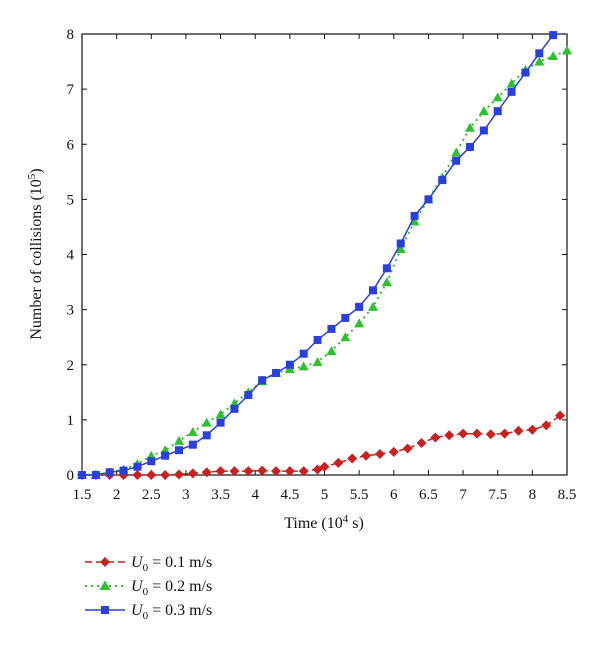 This screenshot has width=600, height=646. What do you see at coordinates (533, 495) in the screenshot?
I see `x-tick-label: 8` at bounding box center [533, 495].